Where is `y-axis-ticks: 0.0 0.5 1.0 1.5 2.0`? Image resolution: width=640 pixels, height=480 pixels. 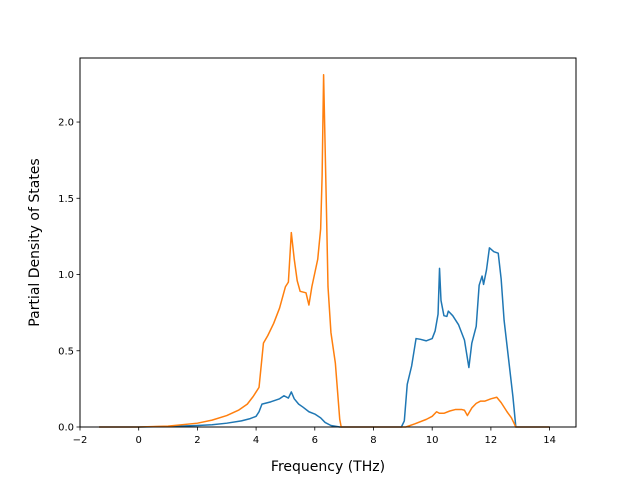
y-axis-ticks: 0.0 0.5 1.0 1.5 2.0 is located at coordinates (69, 276).